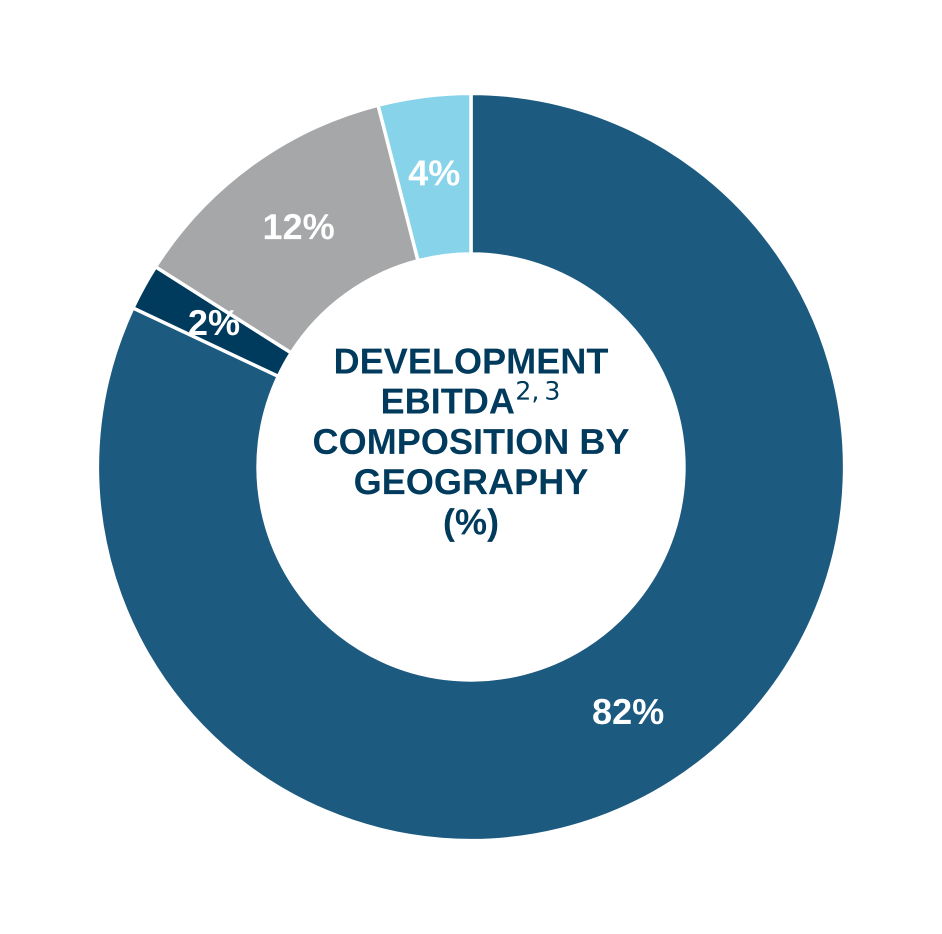  I want to click on text: DEVELOPMENT EBITDA$^{2,3}$ COMPOSITION BY GEOGRAPHY (%), so click(471, 445).